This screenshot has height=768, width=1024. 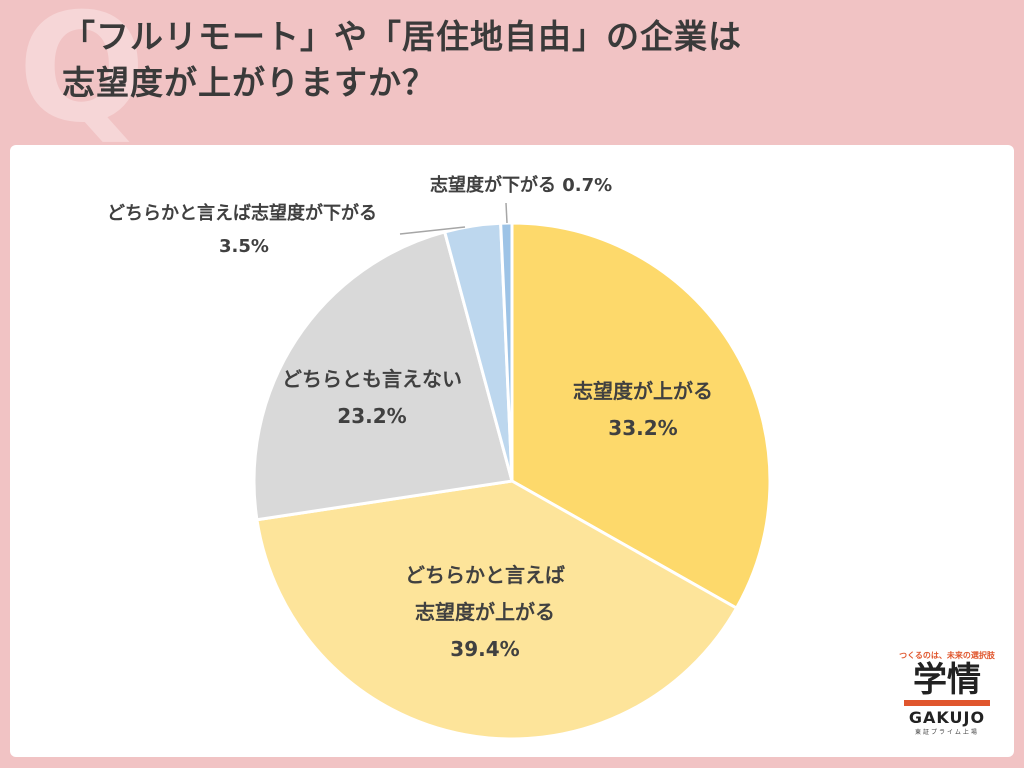 I want to click on page-title: 「フルリモート」や「居住地自由」の企業は 志望度が上がりますか？, so click(x=512, y=59).